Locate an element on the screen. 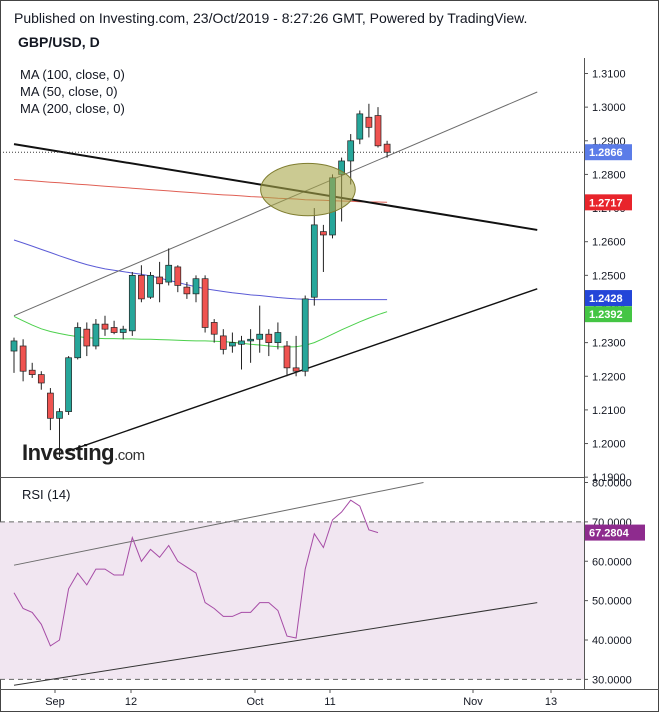 This screenshot has width=659, height=712. ma100-line is located at coordinates (200, 270).